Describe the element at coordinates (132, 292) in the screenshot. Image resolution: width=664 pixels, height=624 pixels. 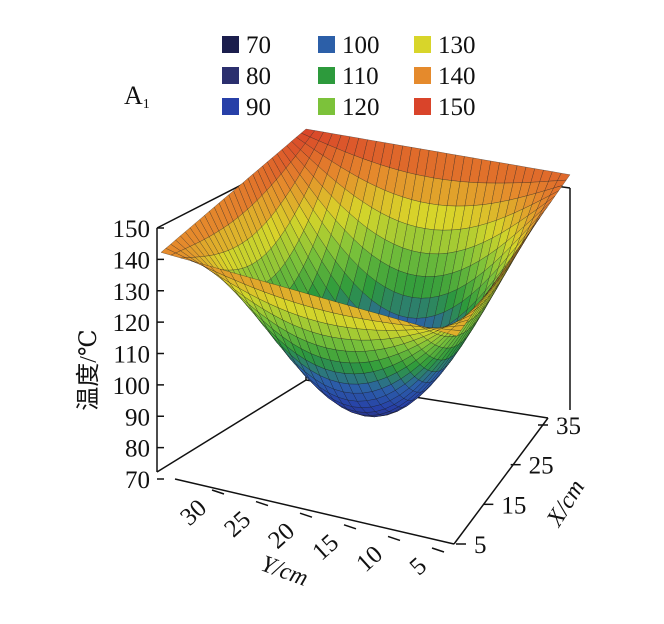
I see `z-tick-label: 130` at that location.